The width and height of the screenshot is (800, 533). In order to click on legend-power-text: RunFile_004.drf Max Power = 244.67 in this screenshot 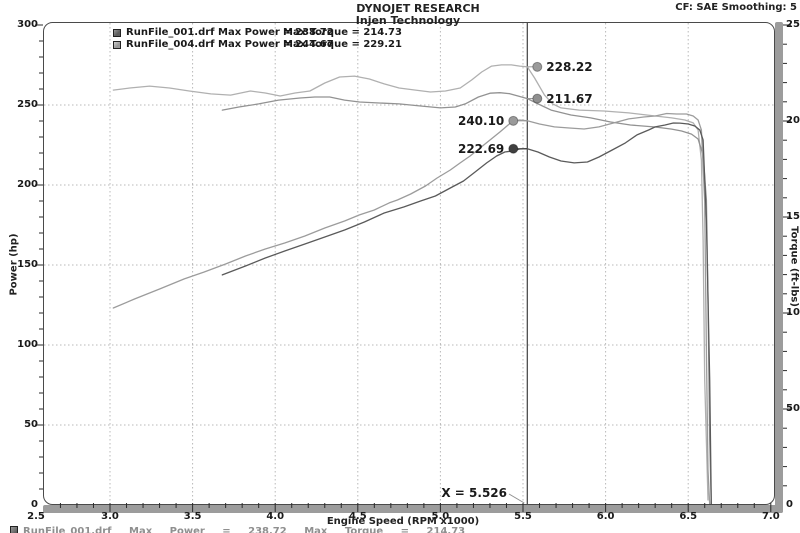, I will do `click(230, 44)`.